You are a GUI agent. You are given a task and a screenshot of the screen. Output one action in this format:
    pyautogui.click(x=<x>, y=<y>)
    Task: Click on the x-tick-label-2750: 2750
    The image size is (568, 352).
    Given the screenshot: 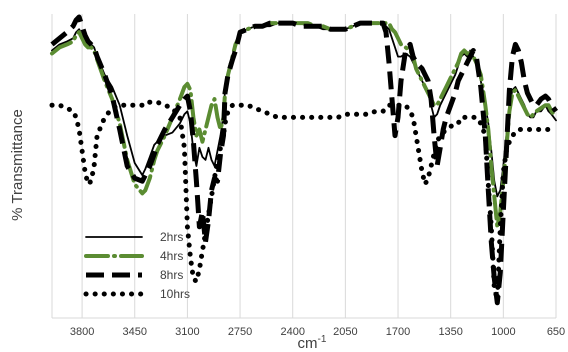 What is the action you would take?
    pyautogui.click(x=240, y=332)
    